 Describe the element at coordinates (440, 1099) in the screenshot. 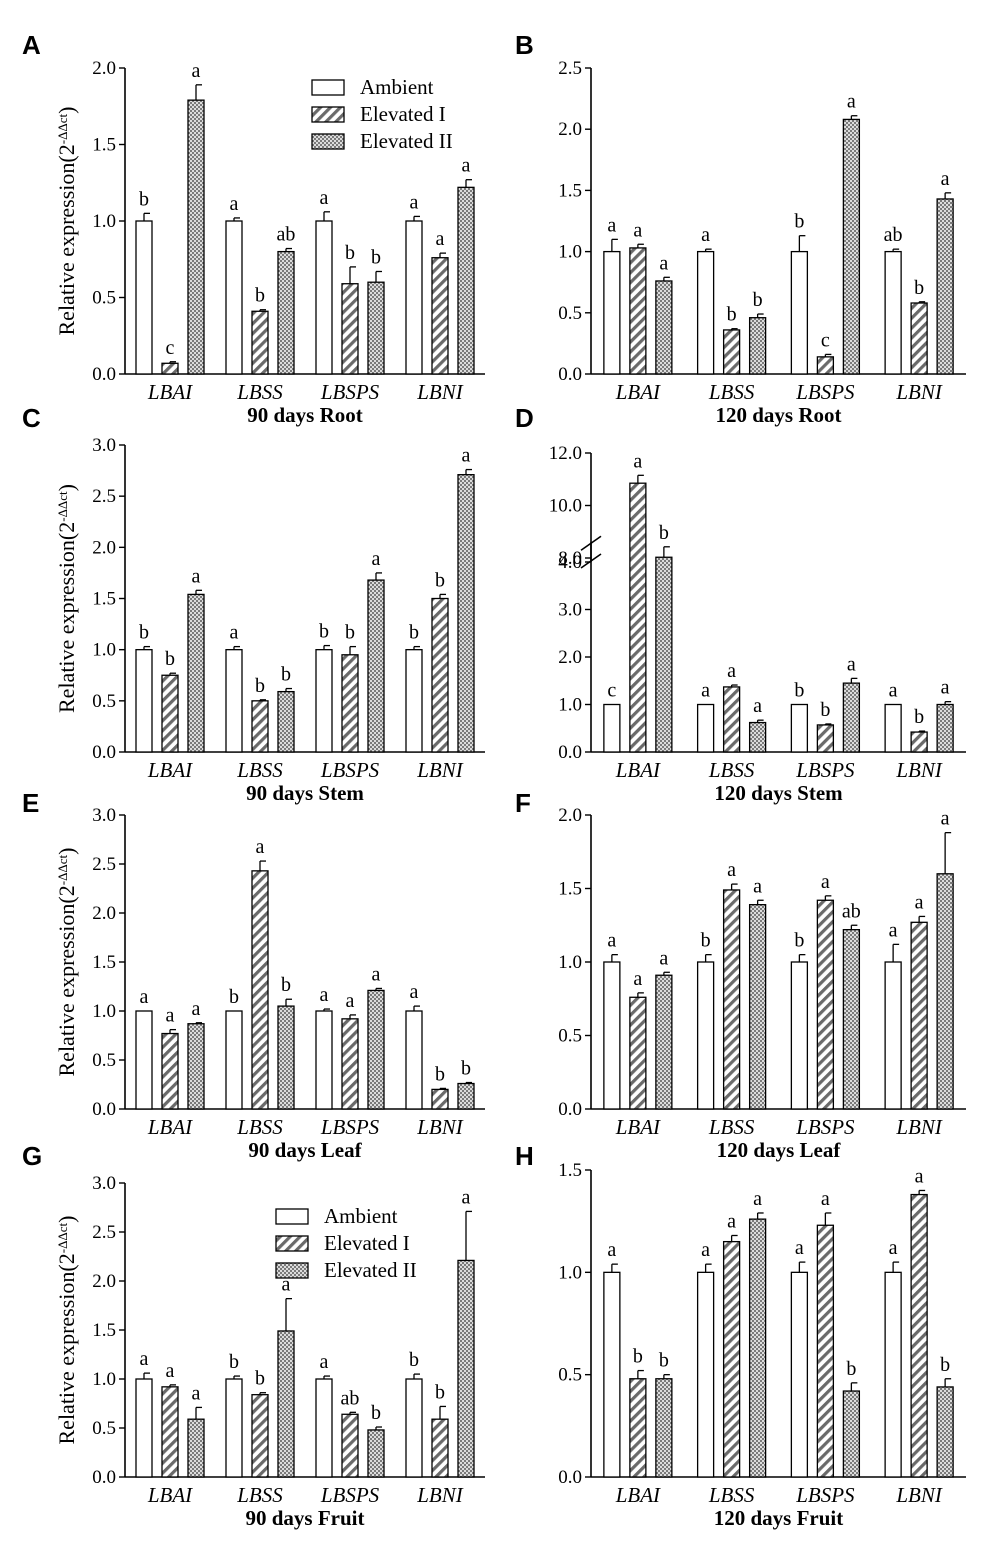

I see `bar-elevated-i-lbni` at that location.